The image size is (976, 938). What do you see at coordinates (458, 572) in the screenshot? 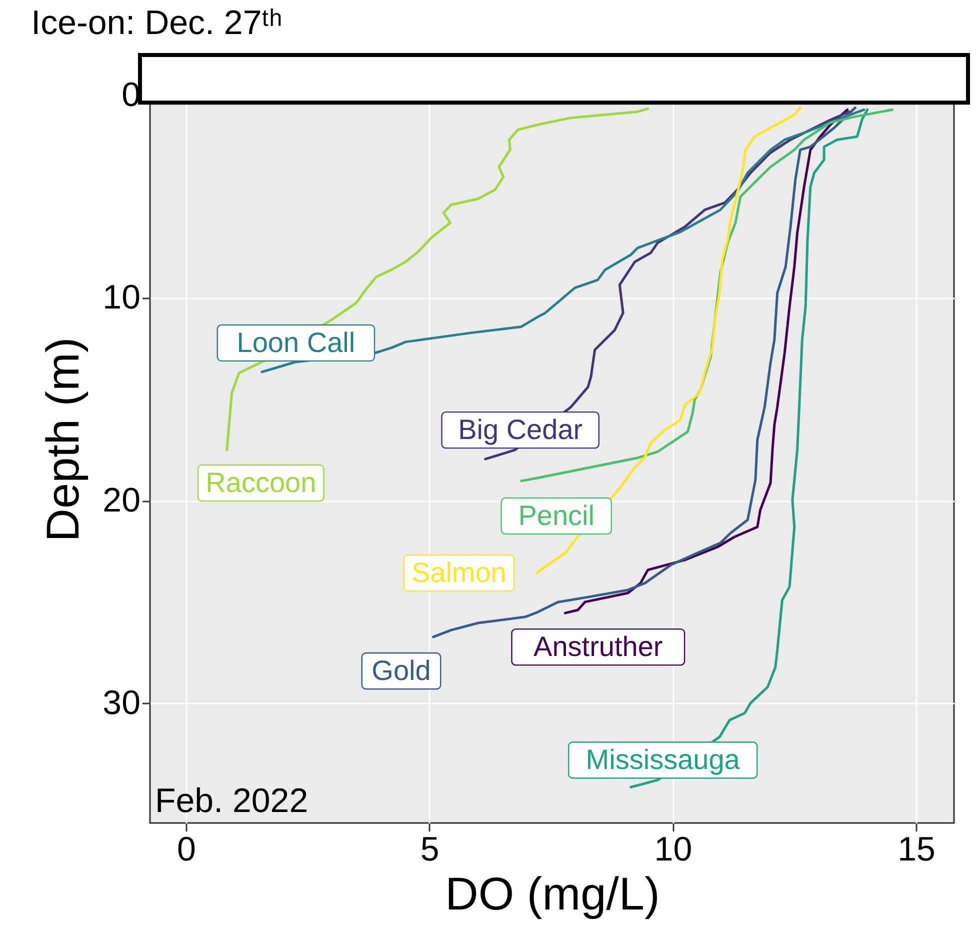
I see `series-label: Salmon` at bounding box center [458, 572].